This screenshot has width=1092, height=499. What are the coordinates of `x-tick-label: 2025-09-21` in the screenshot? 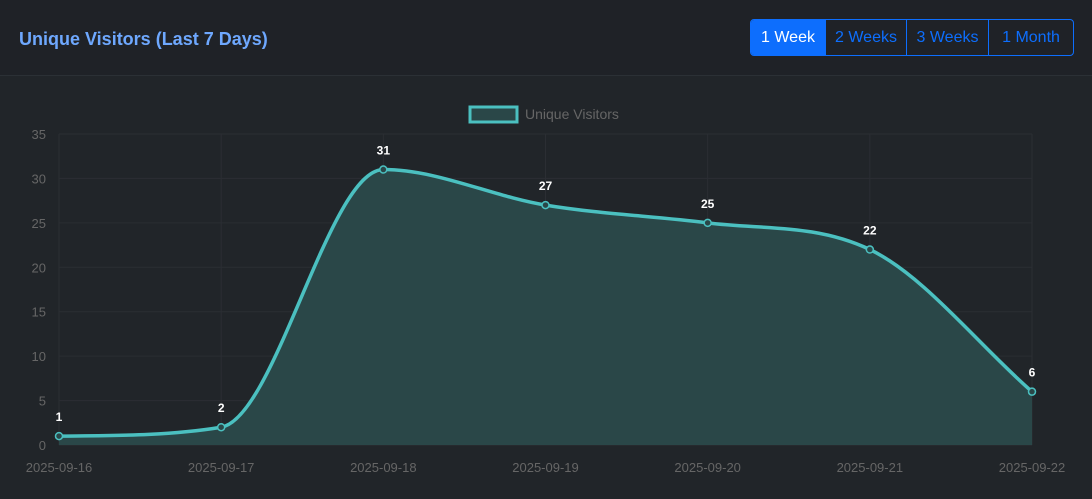 It's located at (870, 467).